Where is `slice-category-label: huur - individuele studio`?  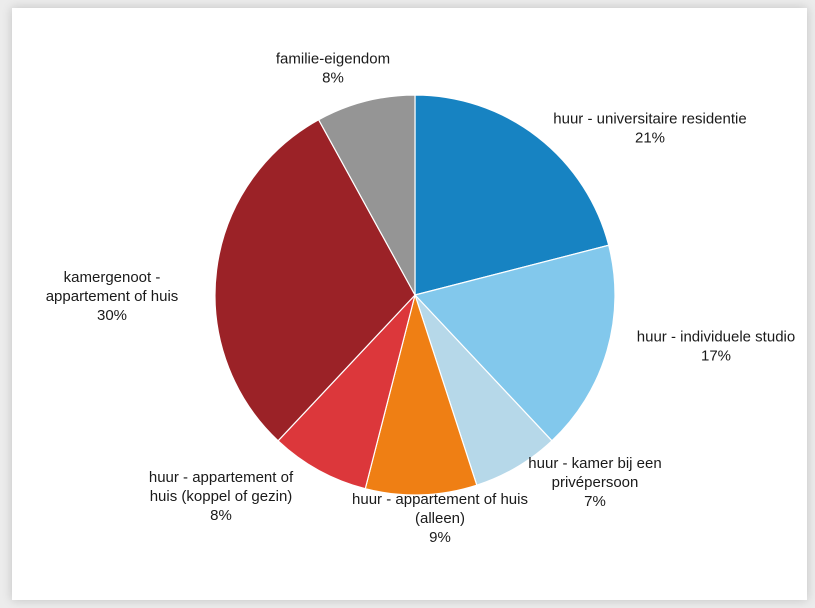
slice-category-label: huur - individuele studio is located at coordinates (716, 337).